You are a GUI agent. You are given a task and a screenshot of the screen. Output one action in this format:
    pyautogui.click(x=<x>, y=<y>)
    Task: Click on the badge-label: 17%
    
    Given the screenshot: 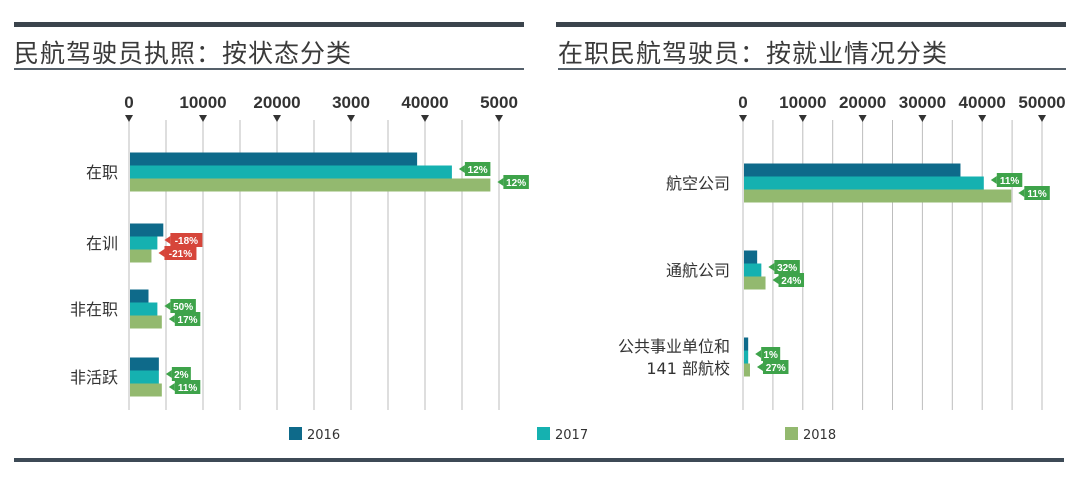 What is the action you would take?
    pyautogui.click(x=188, y=320)
    